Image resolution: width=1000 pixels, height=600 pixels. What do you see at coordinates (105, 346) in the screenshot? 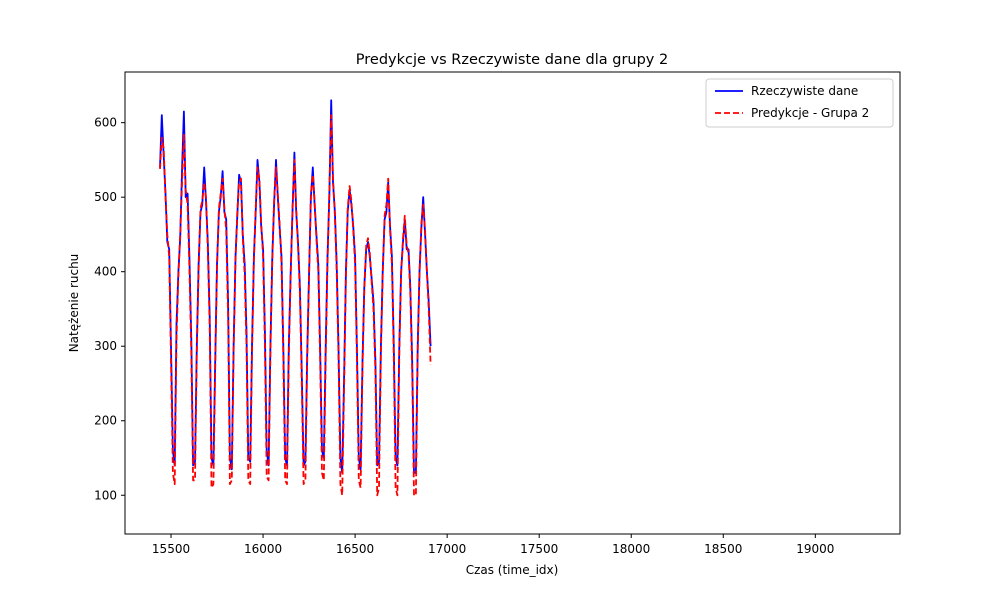
I see `y-tick-label: 300` at bounding box center [105, 346].